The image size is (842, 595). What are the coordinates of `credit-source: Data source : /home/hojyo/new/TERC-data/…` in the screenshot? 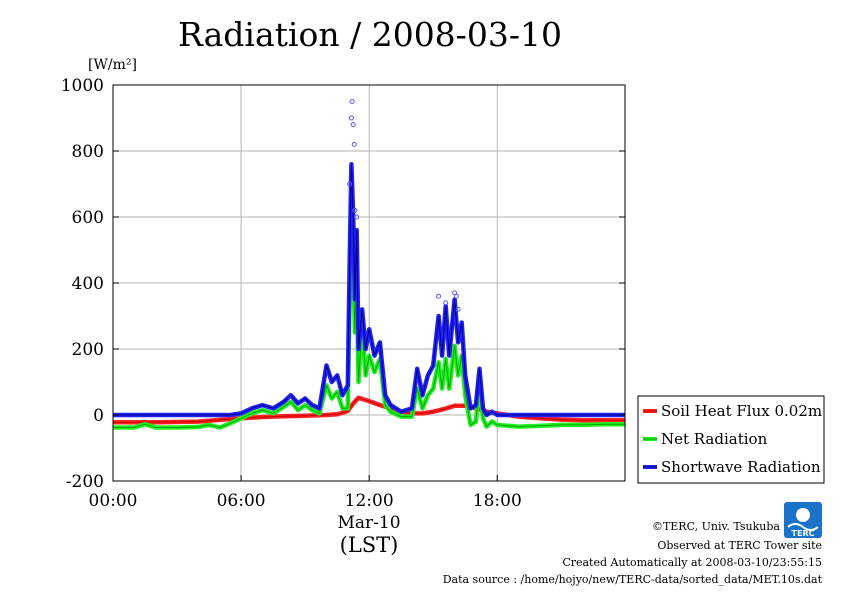 It's located at (633, 579).